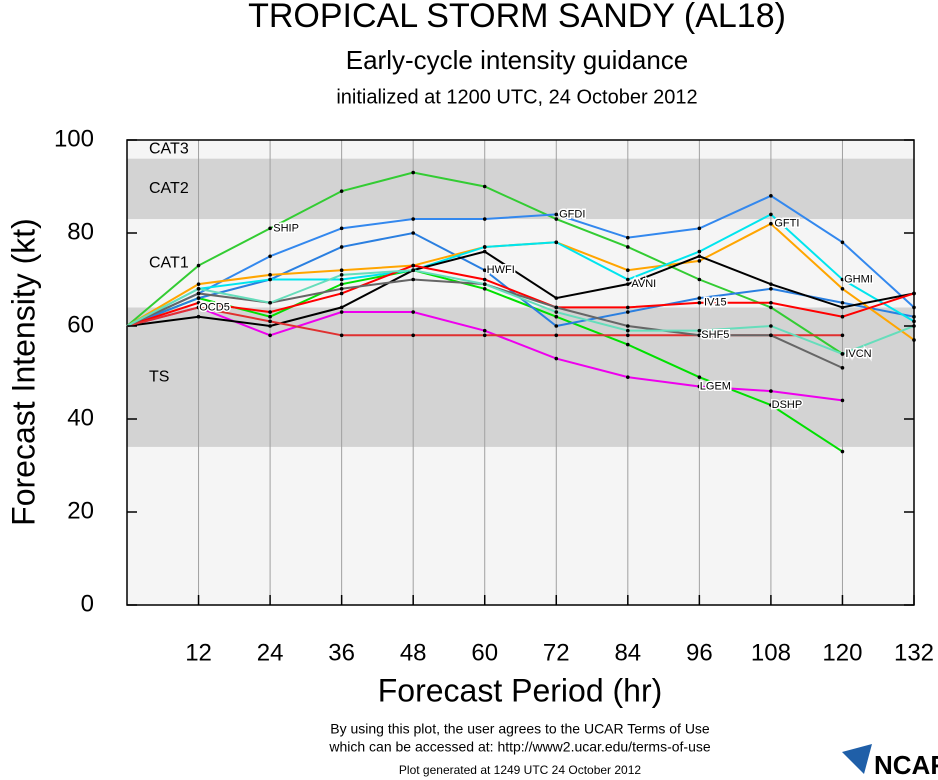 The width and height of the screenshot is (938, 780). What do you see at coordinates (413, 652) in the screenshot?
I see `x-tick-label: 48` at bounding box center [413, 652].